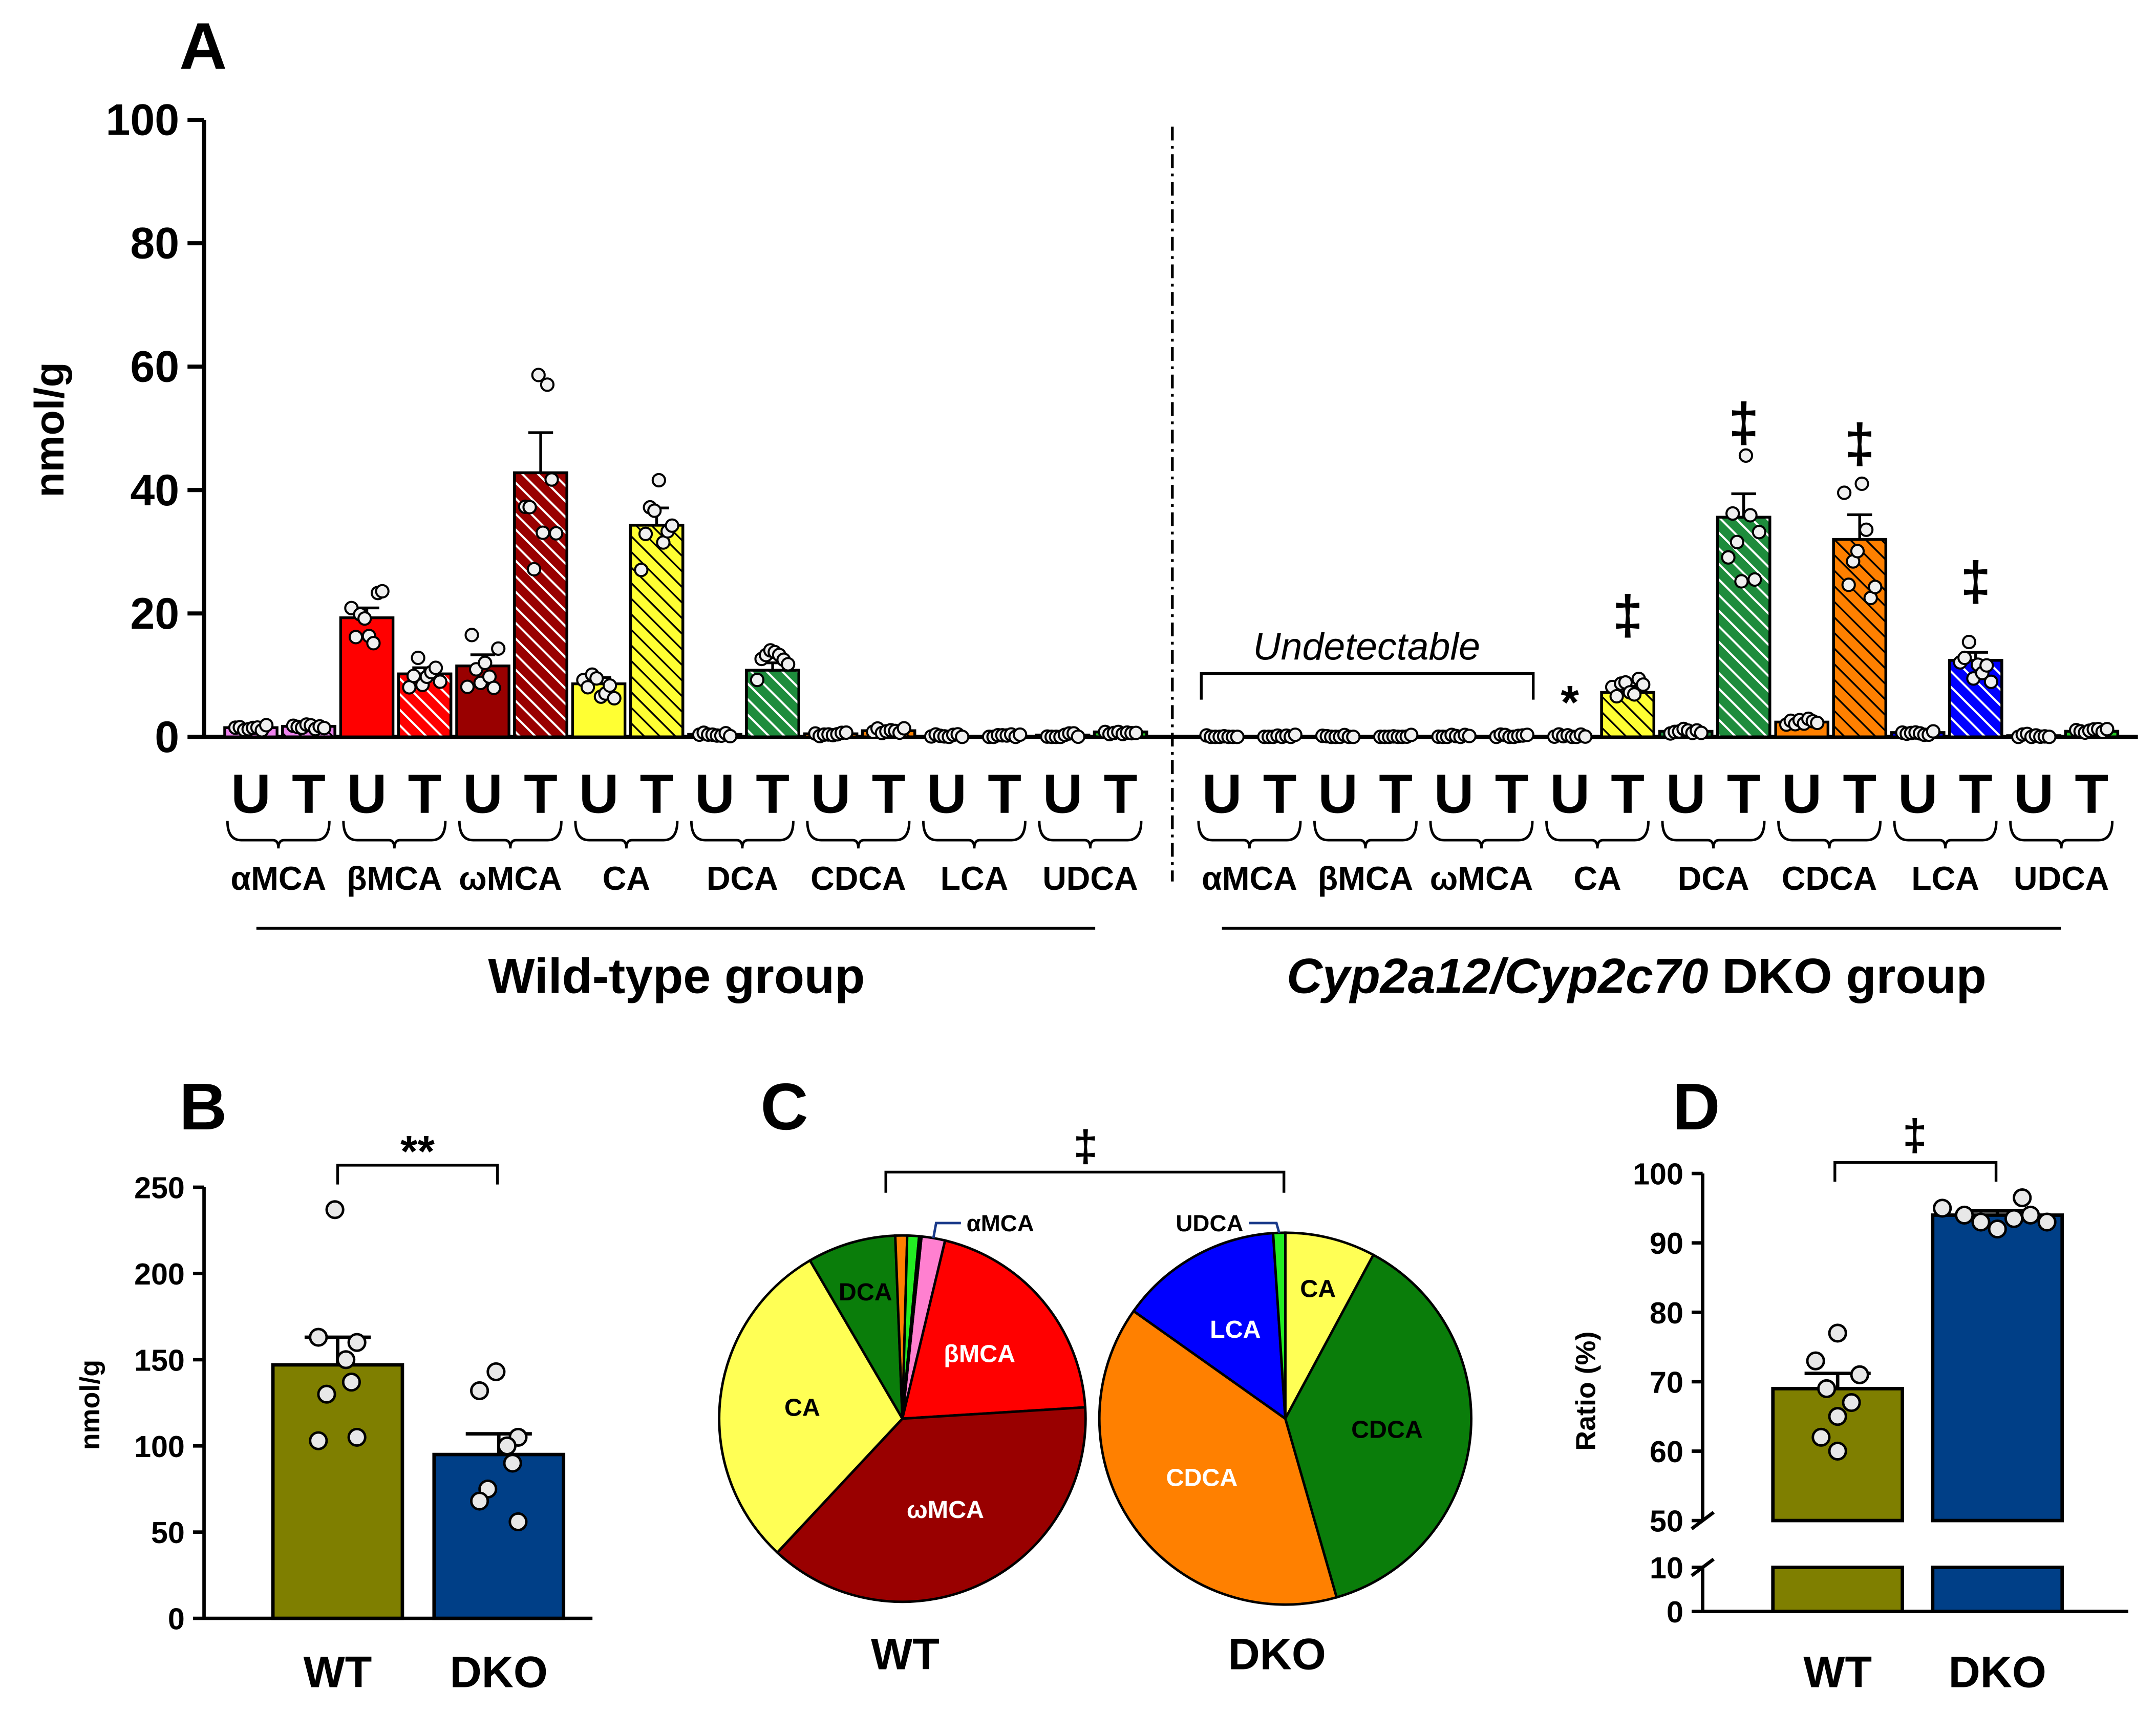  What do you see at coordinates (1627, 715) in the screenshot?
I see `hatch-ca-t-dko` at bounding box center [1627, 715].